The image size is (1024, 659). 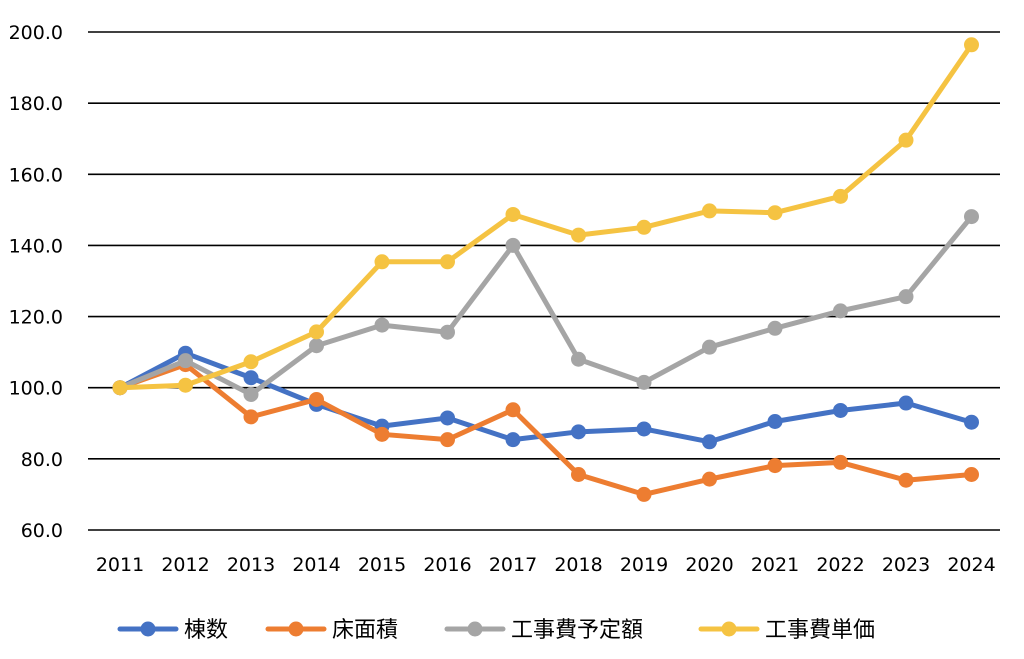 What do you see at coordinates (36, 33) in the screenshot?
I see `y-tick-label: 200.0` at bounding box center [36, 33].